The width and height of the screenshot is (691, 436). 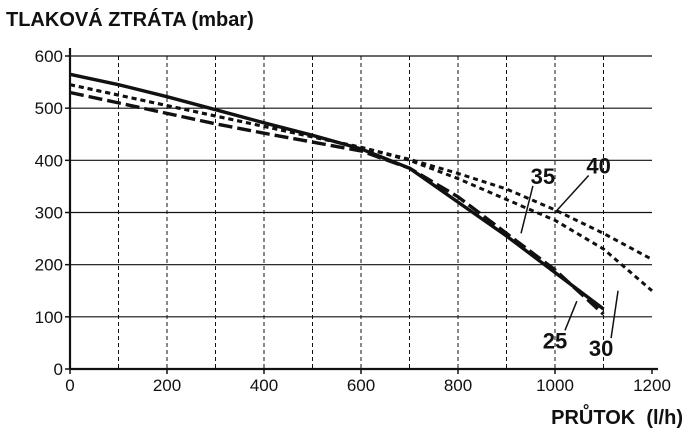 I want to click on y-axis-title: TLAKOVÁ ZTRÁTA (mbar), so click(x=130, y=19).